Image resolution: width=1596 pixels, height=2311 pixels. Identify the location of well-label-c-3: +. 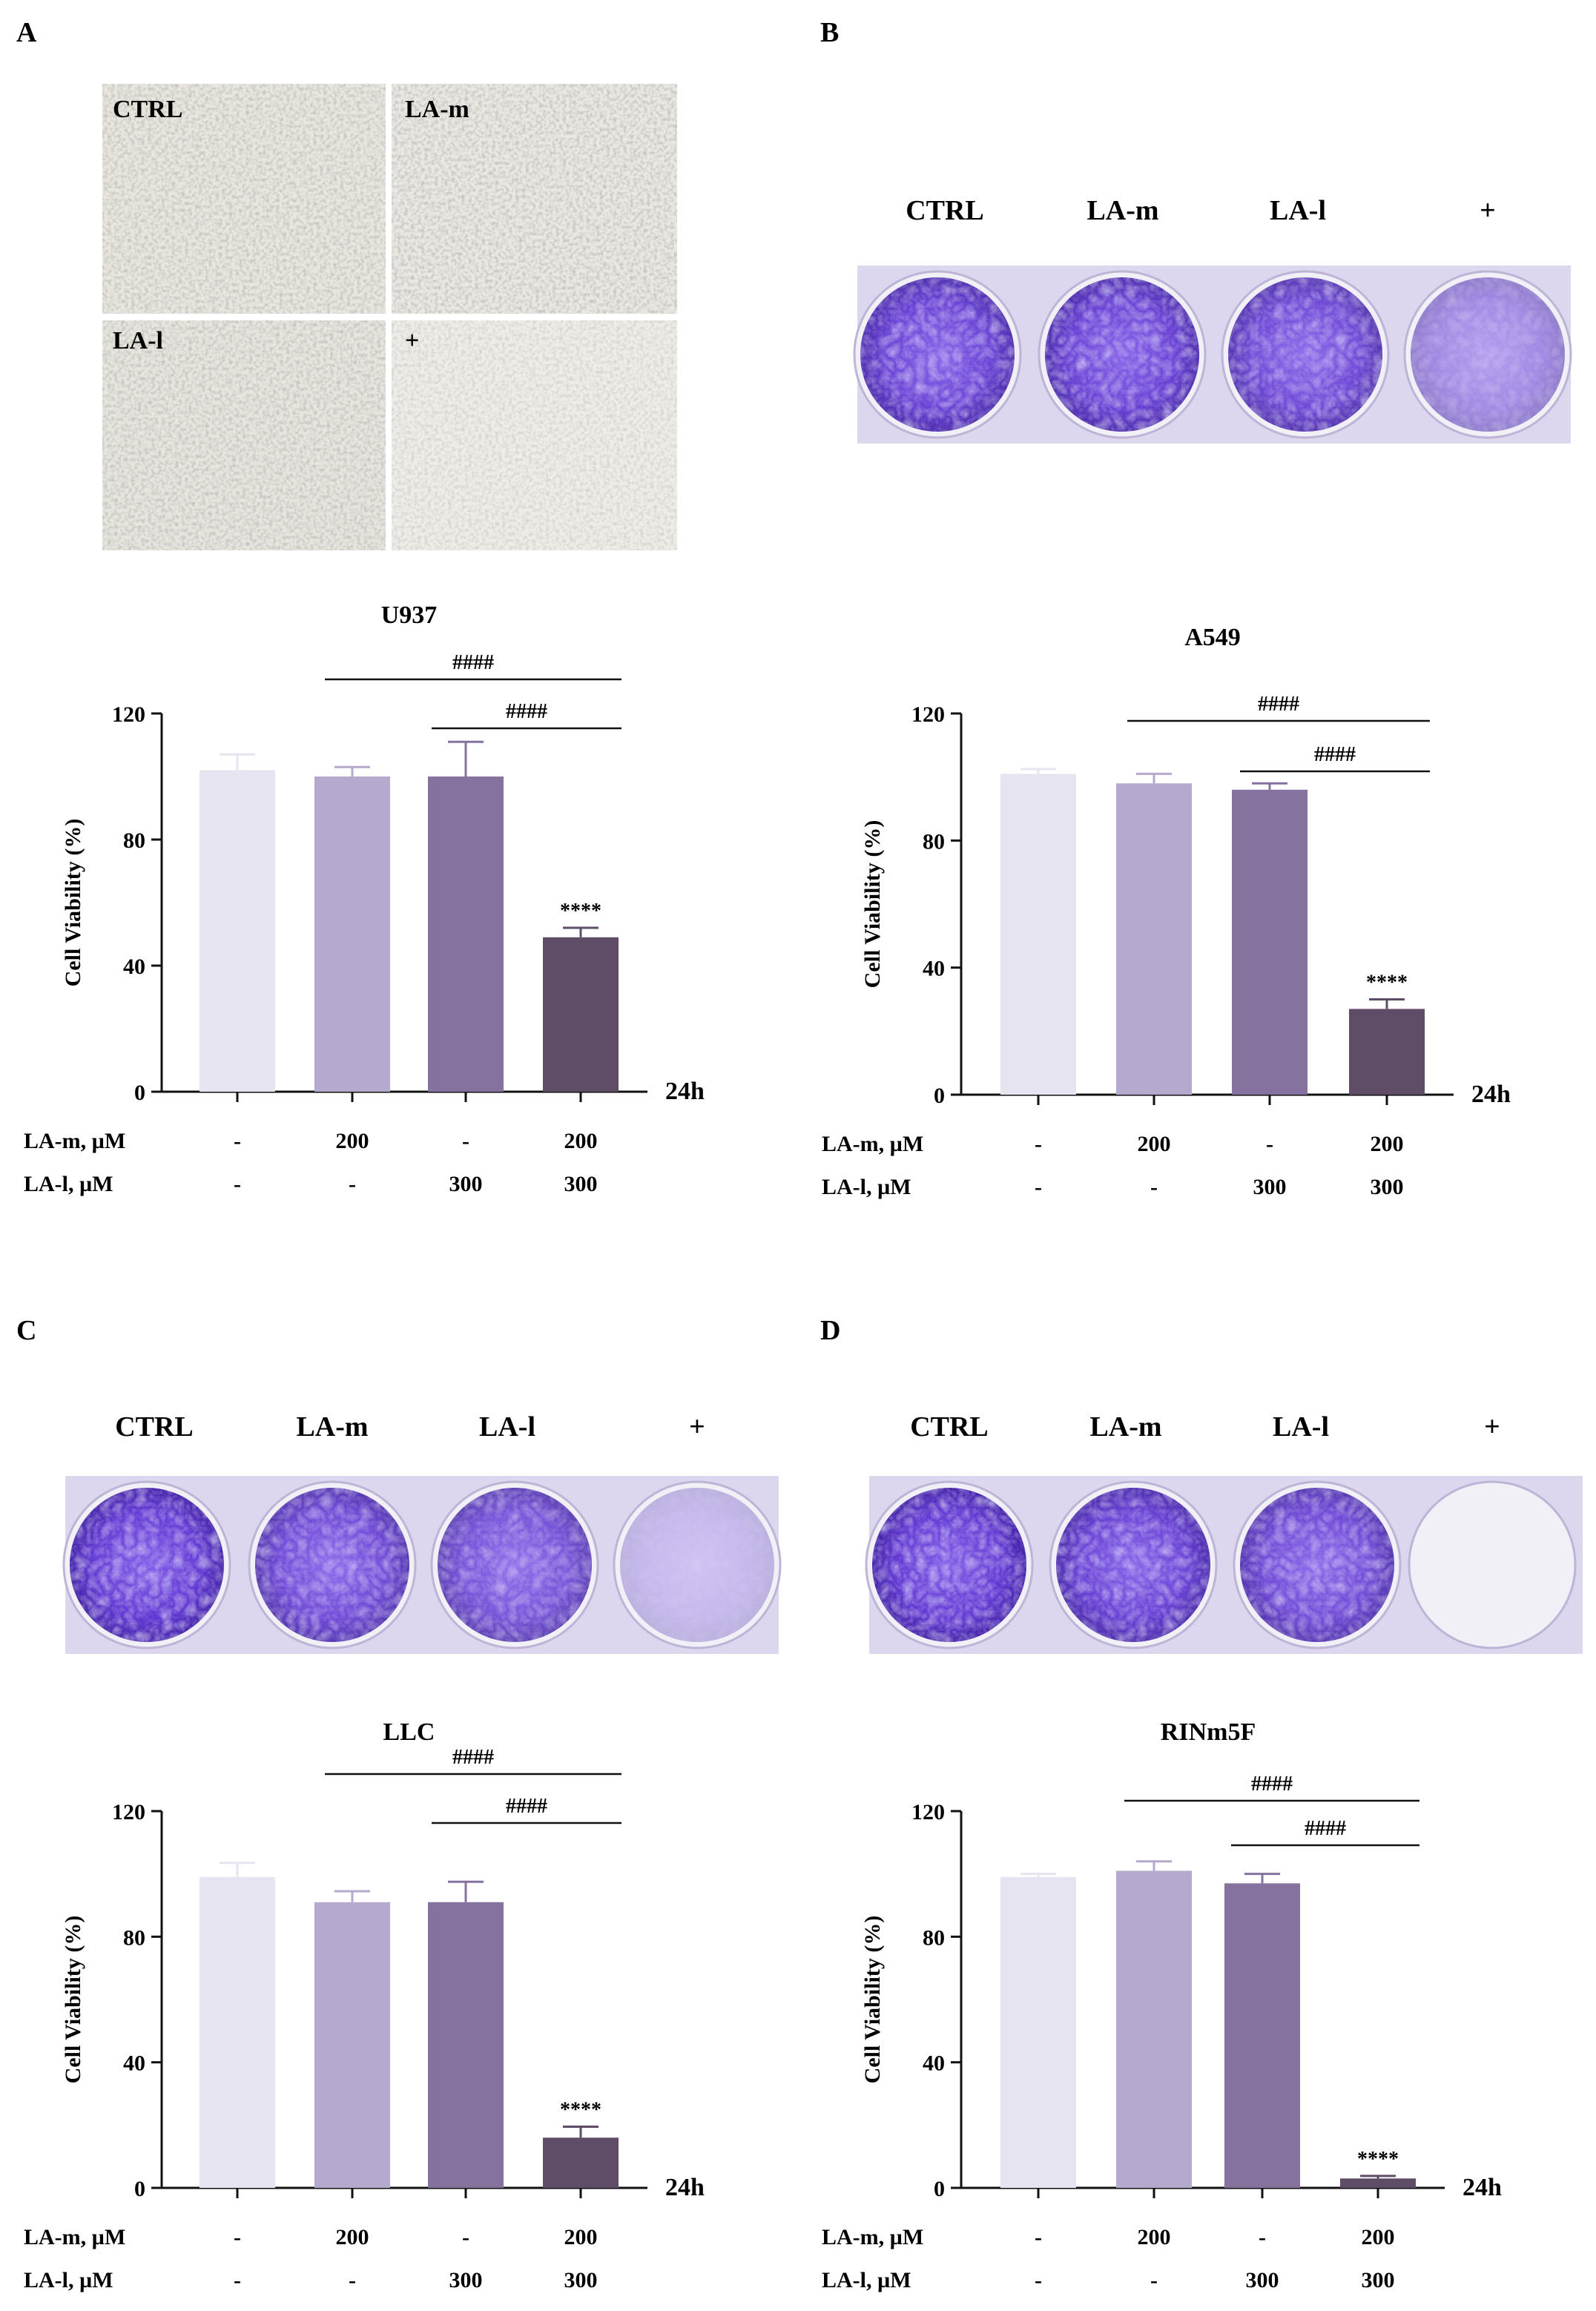
(697, 1427).